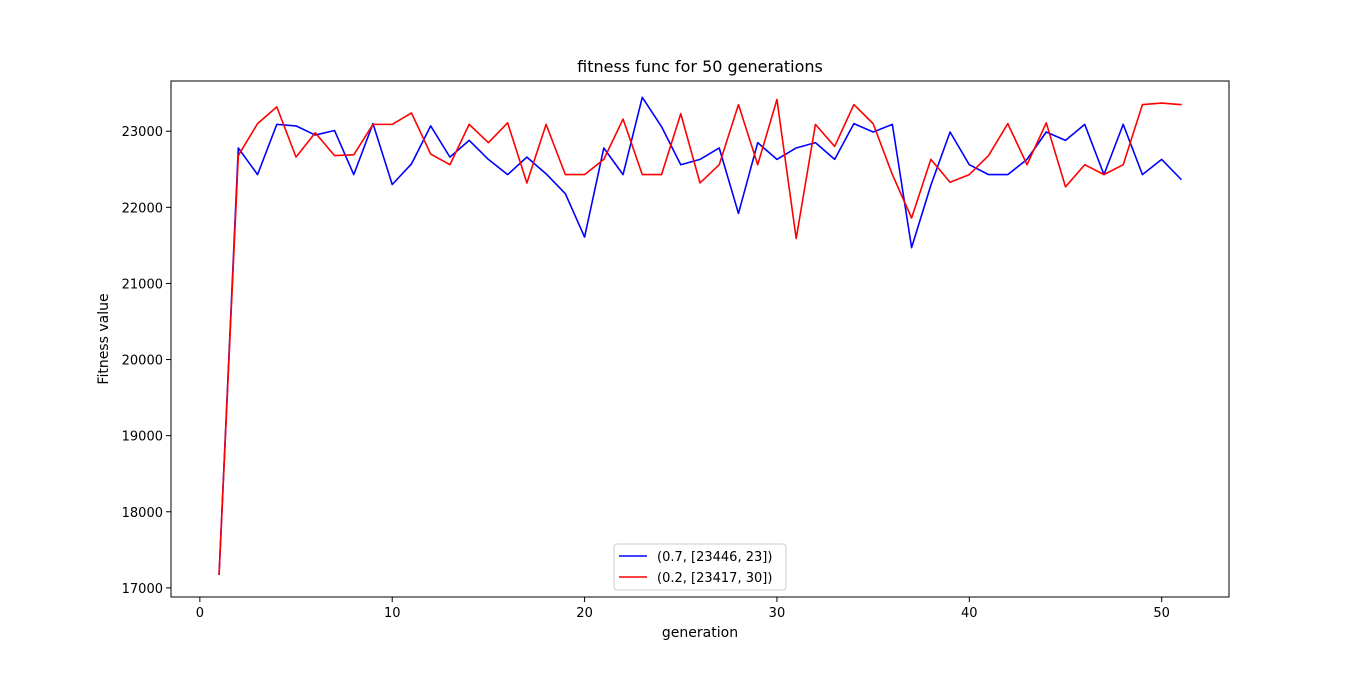  I want to click on x-tick-label: 50, so click(1161, 613).